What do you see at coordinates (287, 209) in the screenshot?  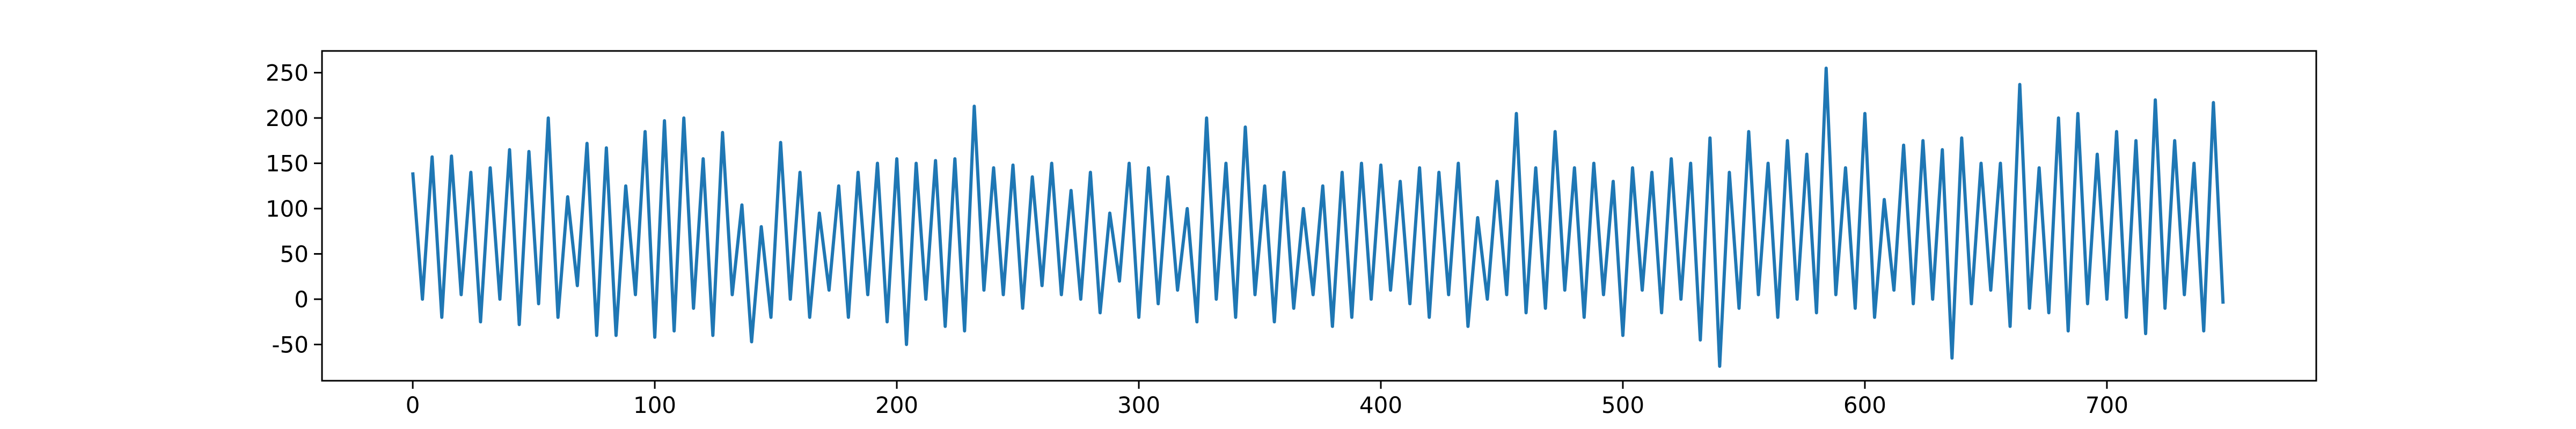 I see `y-tick-label: 100` at bounding box center [287, 209].